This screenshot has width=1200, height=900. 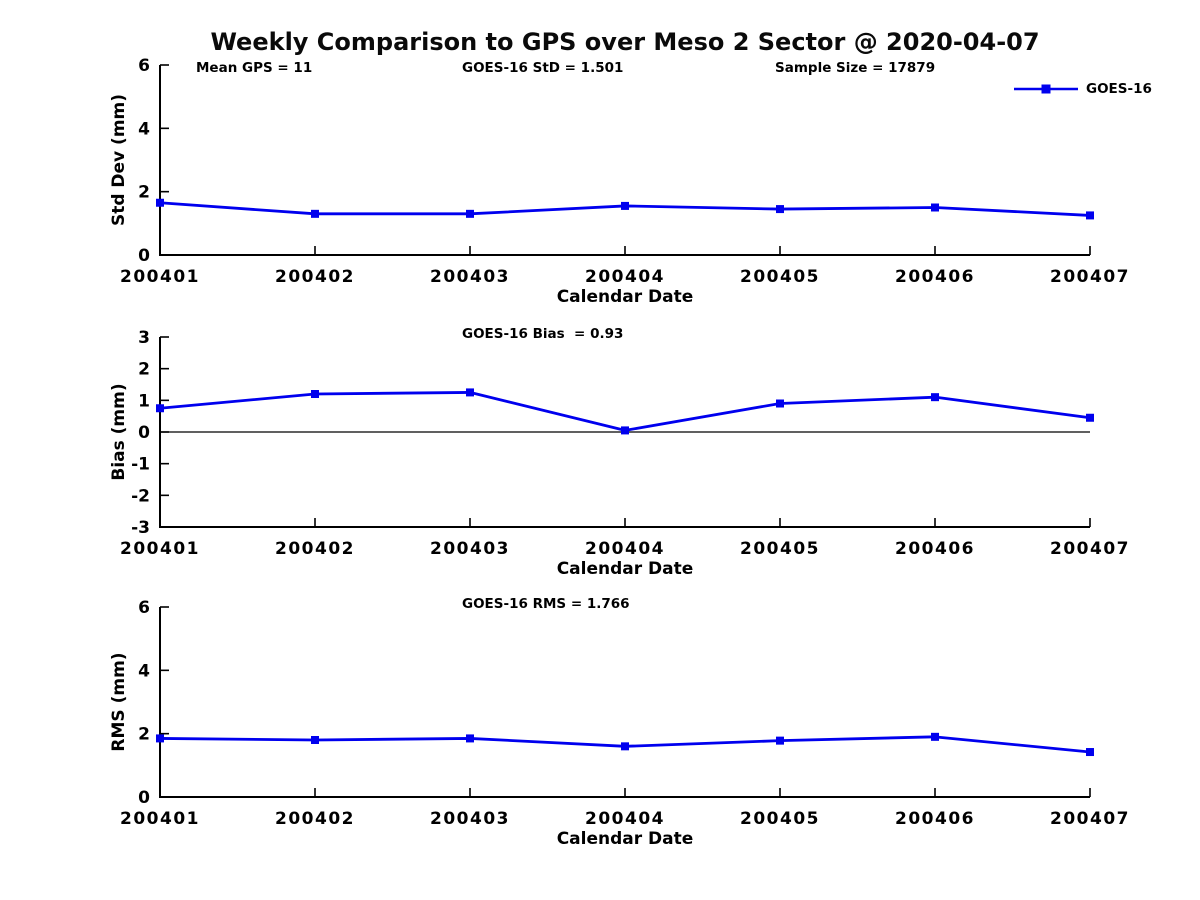 I want to click on subplot-rms-header: GOES-16 RMS = 1.766, so click(x=546, y=604).